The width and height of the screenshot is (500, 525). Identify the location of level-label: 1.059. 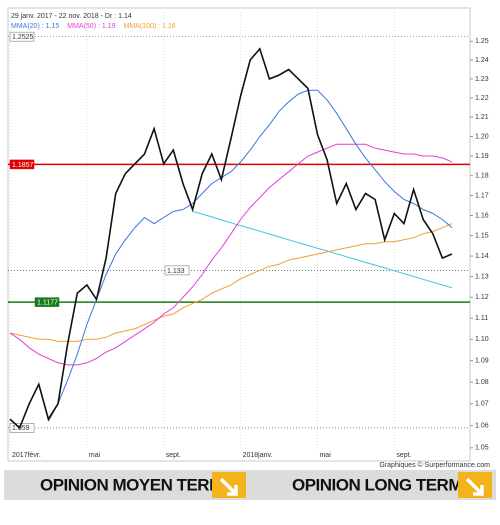
(21, 428).